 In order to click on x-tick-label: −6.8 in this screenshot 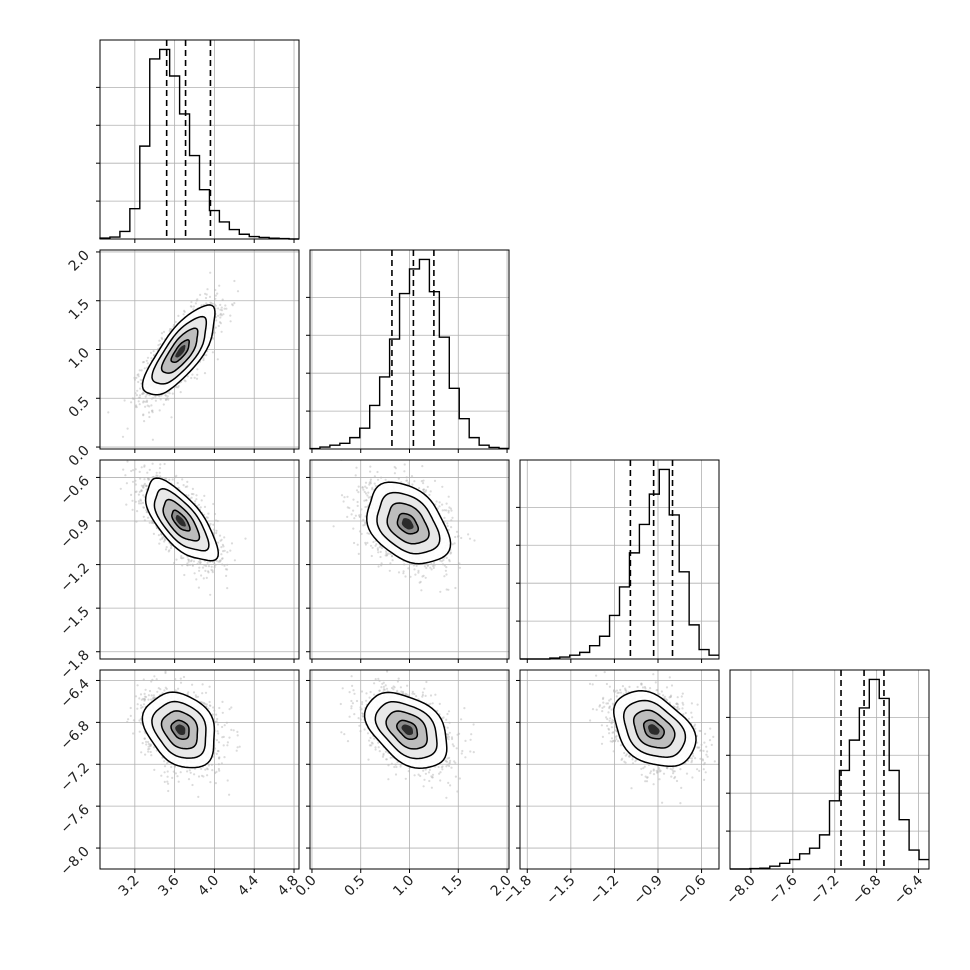, I will do `click(866, 890)`.